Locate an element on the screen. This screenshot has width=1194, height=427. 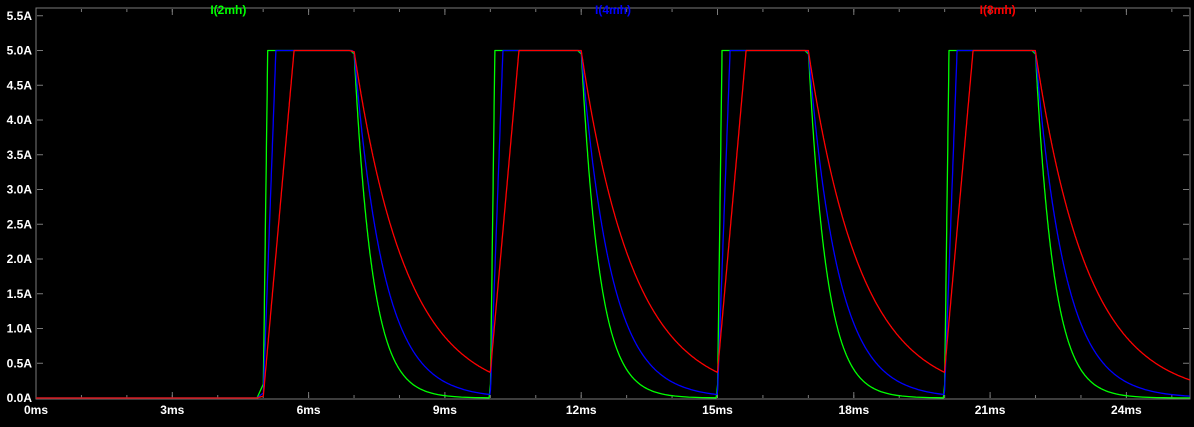
y-axis-label: 0.0A is located at coordinates (20, 398).